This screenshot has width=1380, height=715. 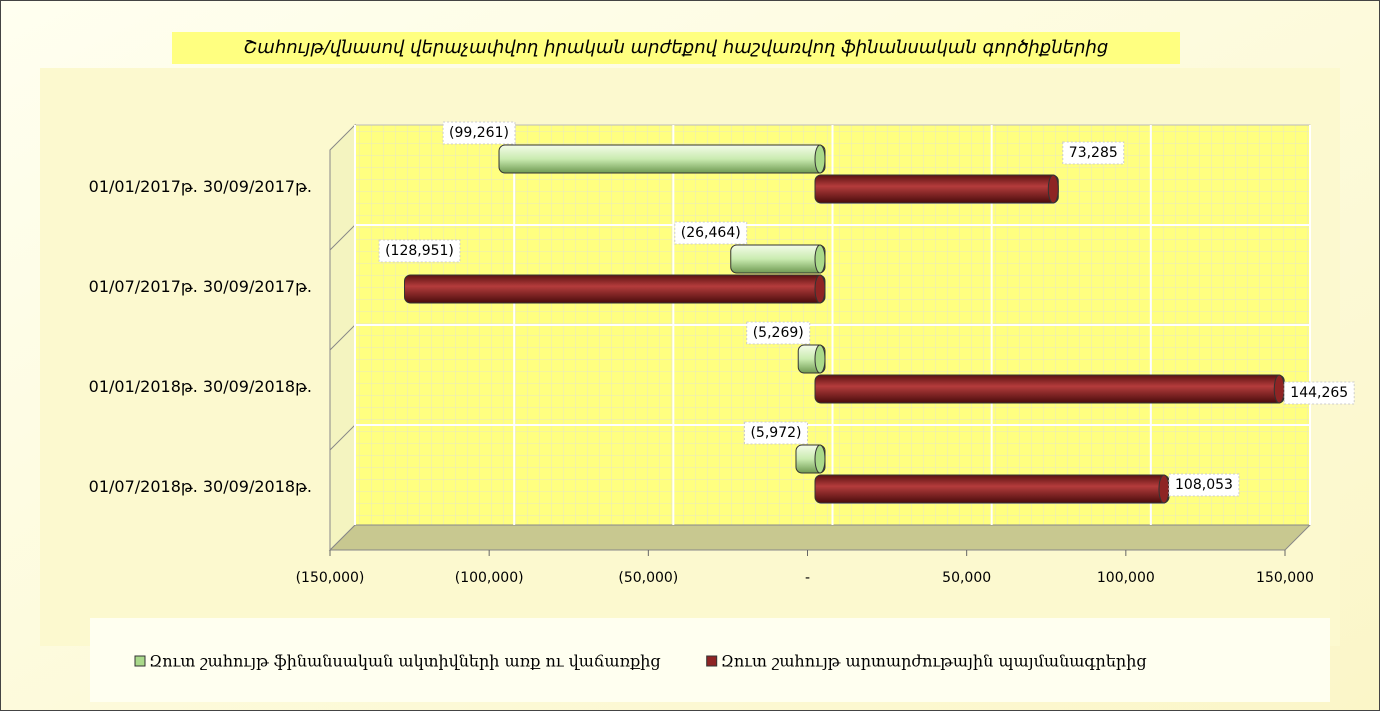 I want to click on value-label: 73,285, so click(x=1093, y=153).